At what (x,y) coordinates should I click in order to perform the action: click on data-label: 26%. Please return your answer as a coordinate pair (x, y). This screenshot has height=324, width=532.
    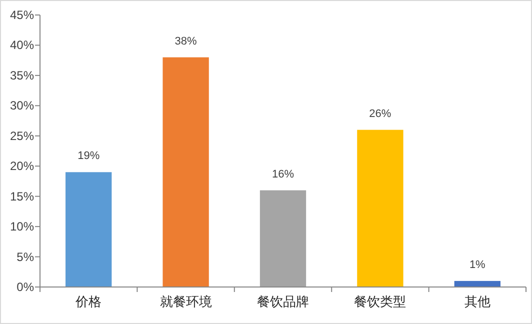
    Looking at the image, I should click on (380, 114).